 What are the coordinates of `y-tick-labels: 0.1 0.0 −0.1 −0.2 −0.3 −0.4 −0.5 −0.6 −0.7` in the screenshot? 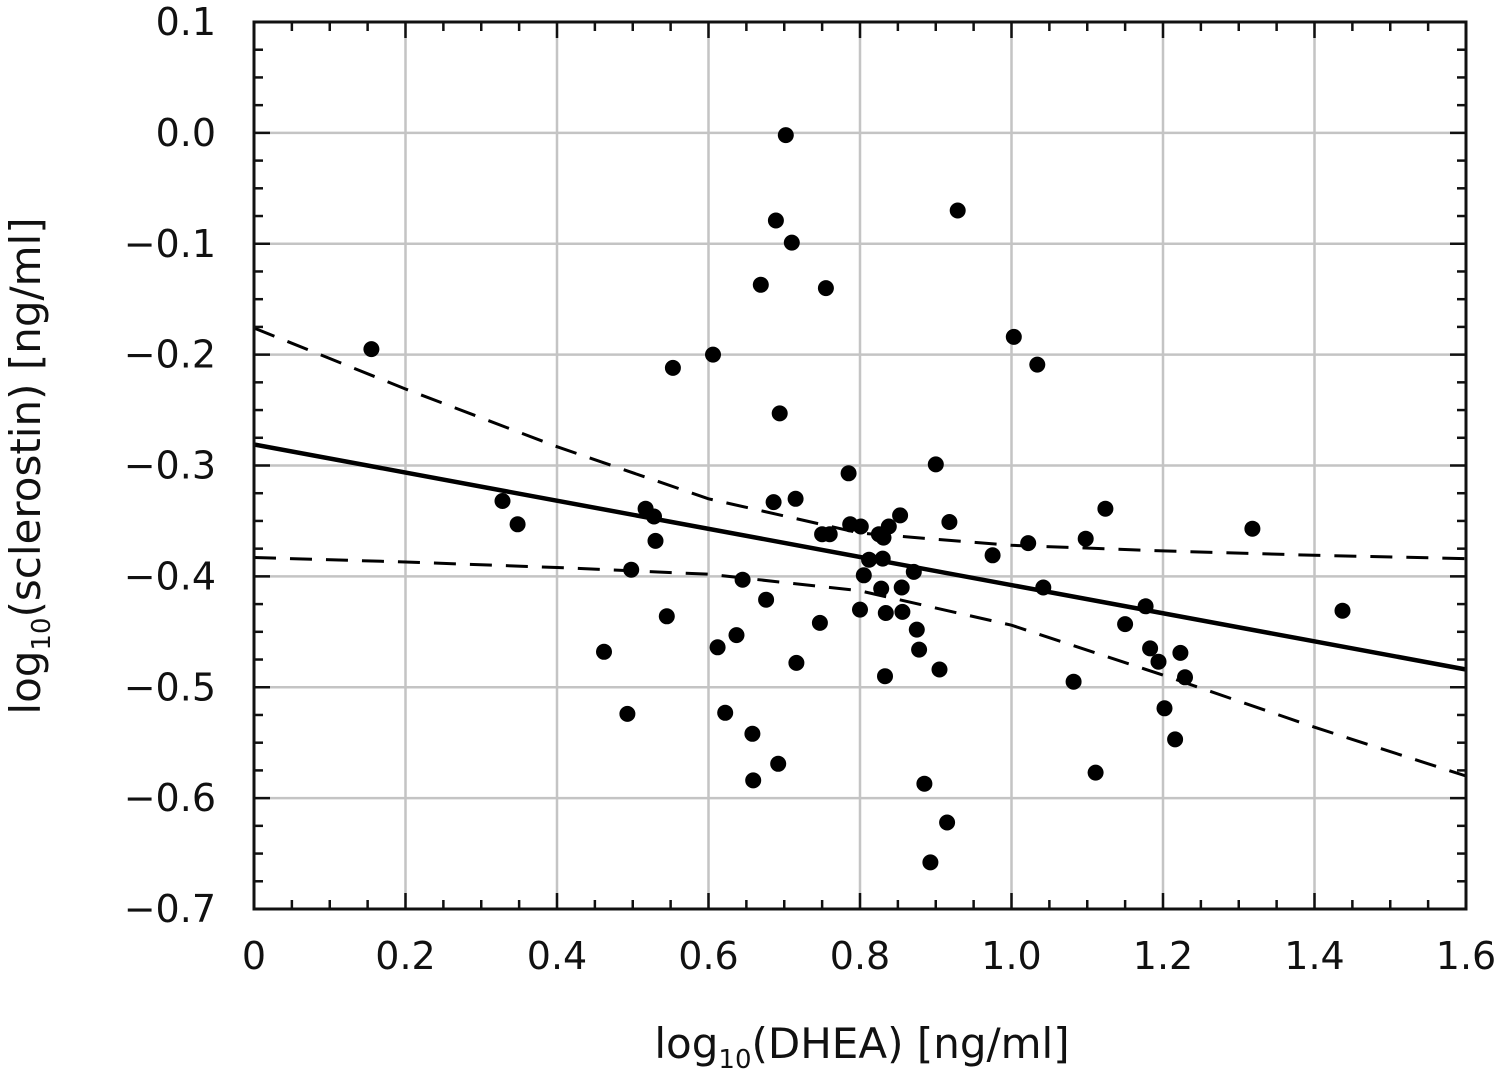 It's located at (170, 465).